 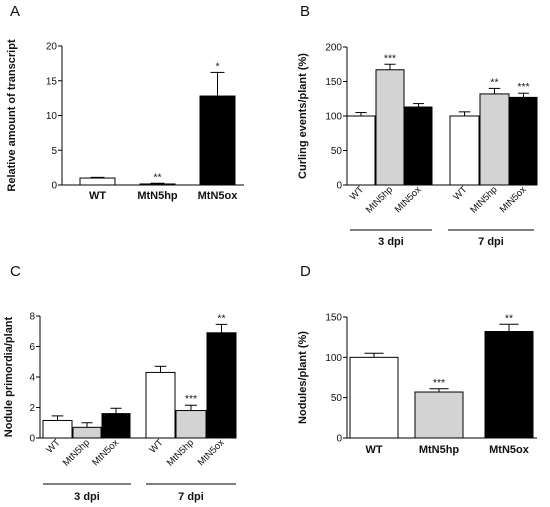 I want to click on y-tick-label: 8, so click(x=32, y=317).